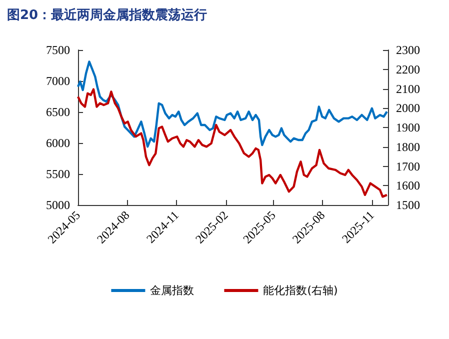  Describe the element at coordinates (107, 15) in the screenshot. I see `chart-title: 图20：最近两周金属指数震荡运行` at that location.